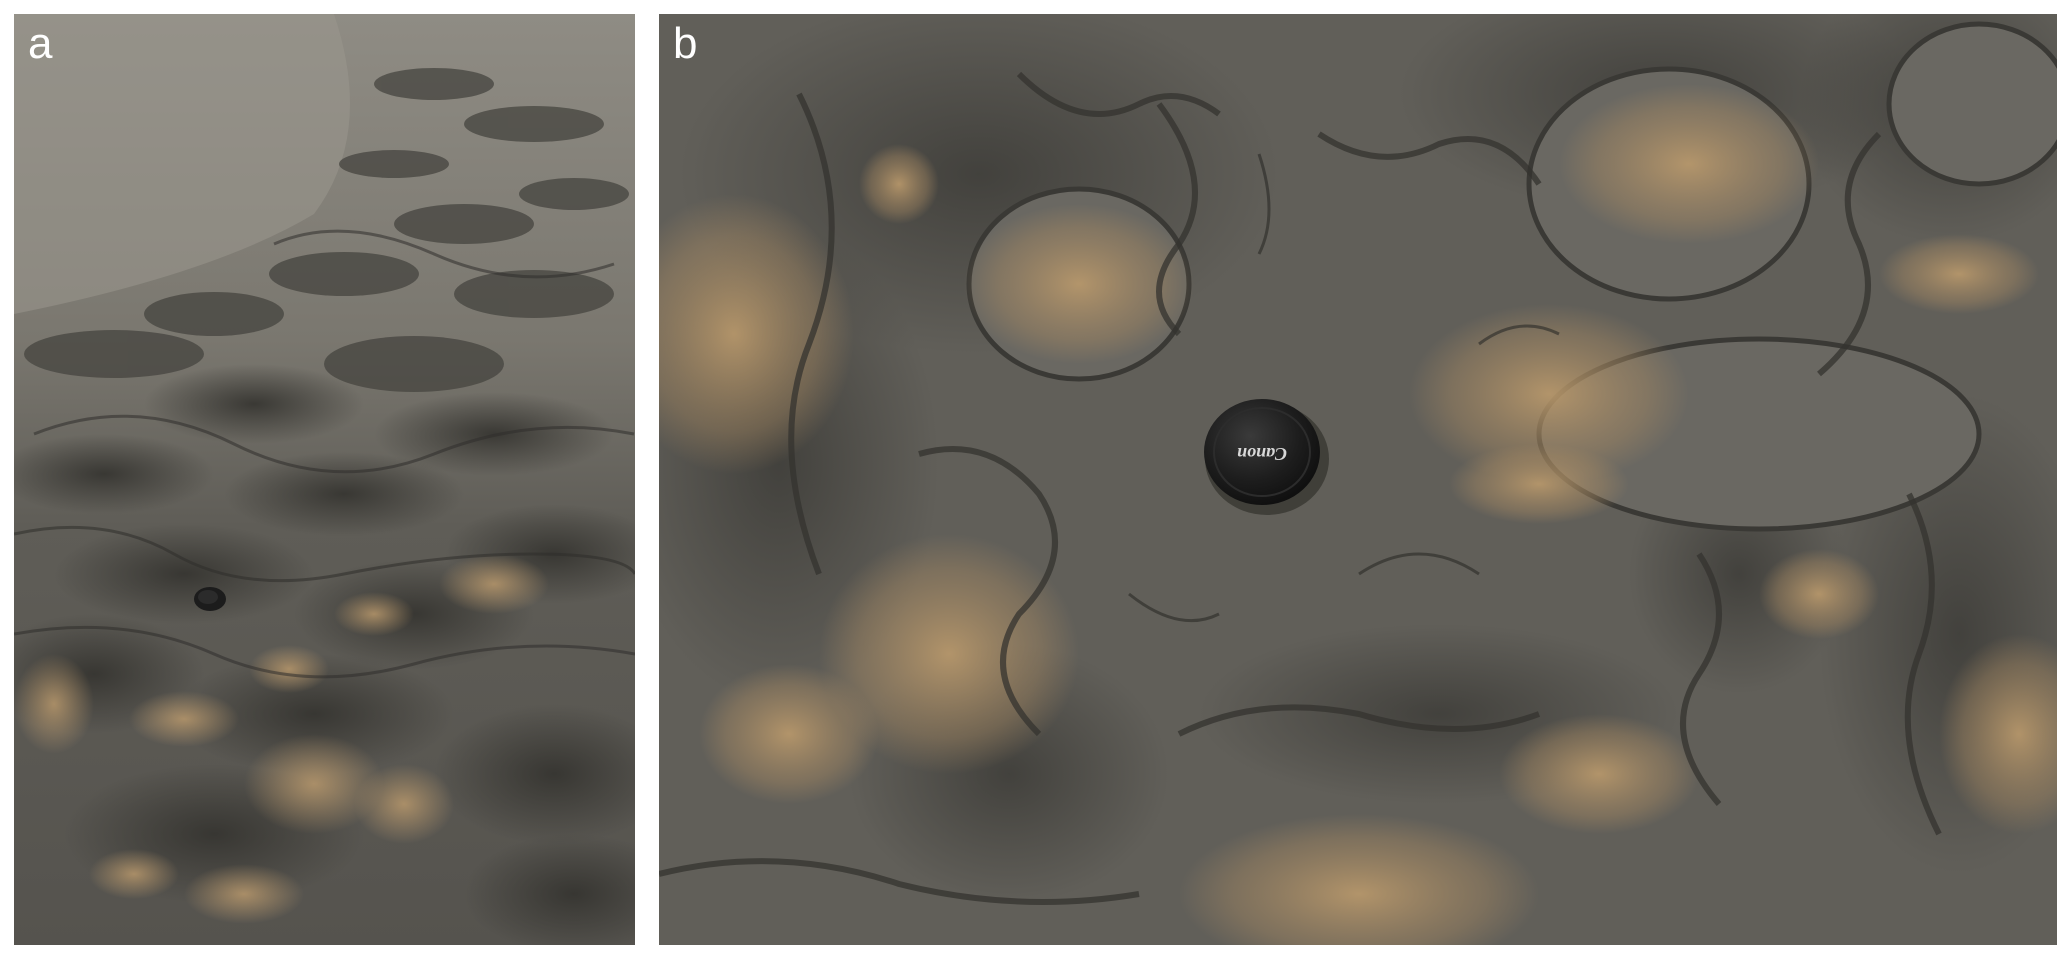 This screenshot has height=959, width=2071. Describe the element at coordinates (40, 43) in the screenshot. I see `panel-label-a: a` at that location.